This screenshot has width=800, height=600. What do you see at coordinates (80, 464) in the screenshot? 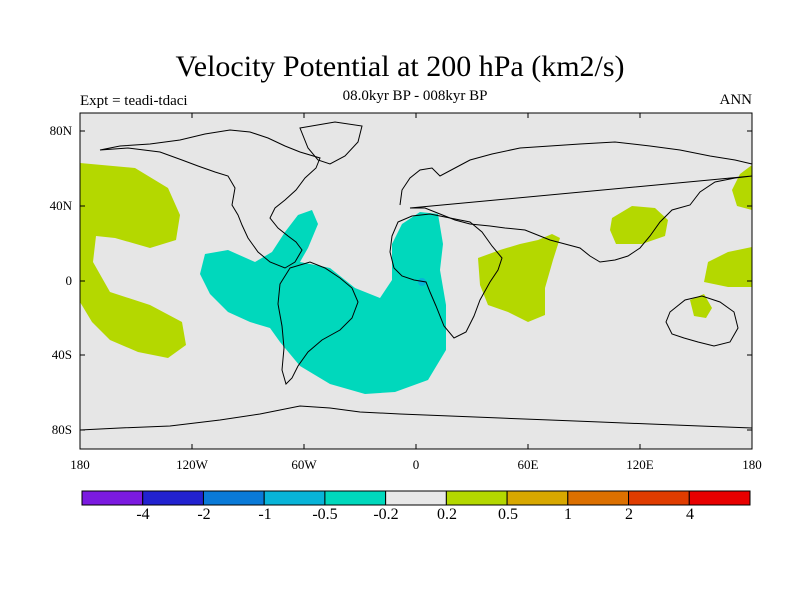
I see `lon-label-180w: 180` at bounding box center [80, 464].